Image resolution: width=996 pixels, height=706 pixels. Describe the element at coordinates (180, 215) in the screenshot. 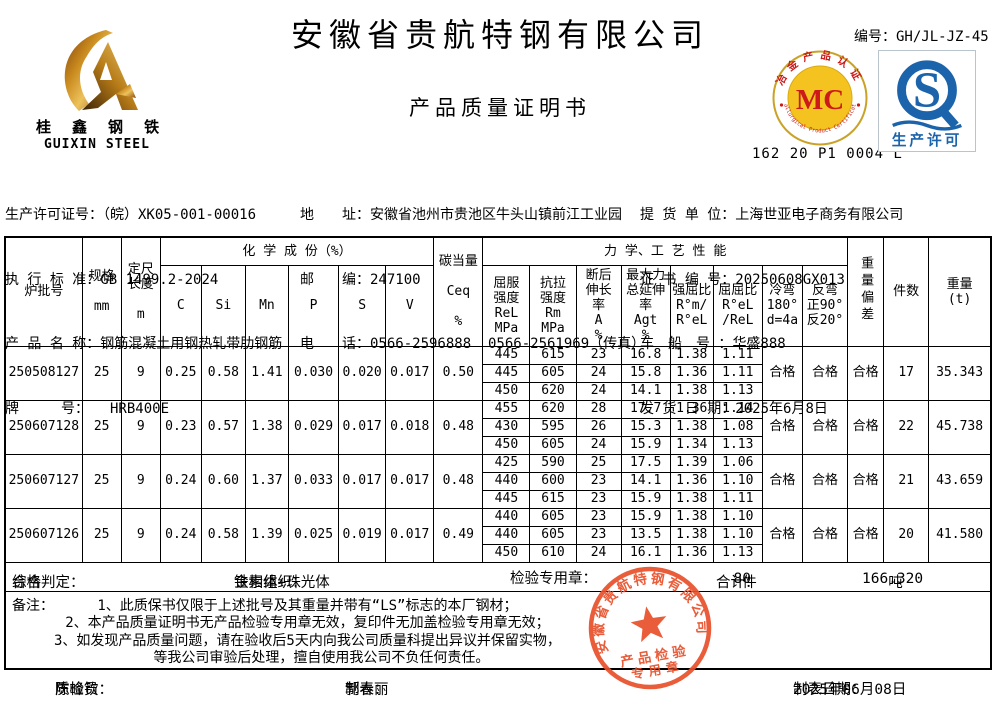

I see `info-value: （皖）XK05-001-00016` at that location.